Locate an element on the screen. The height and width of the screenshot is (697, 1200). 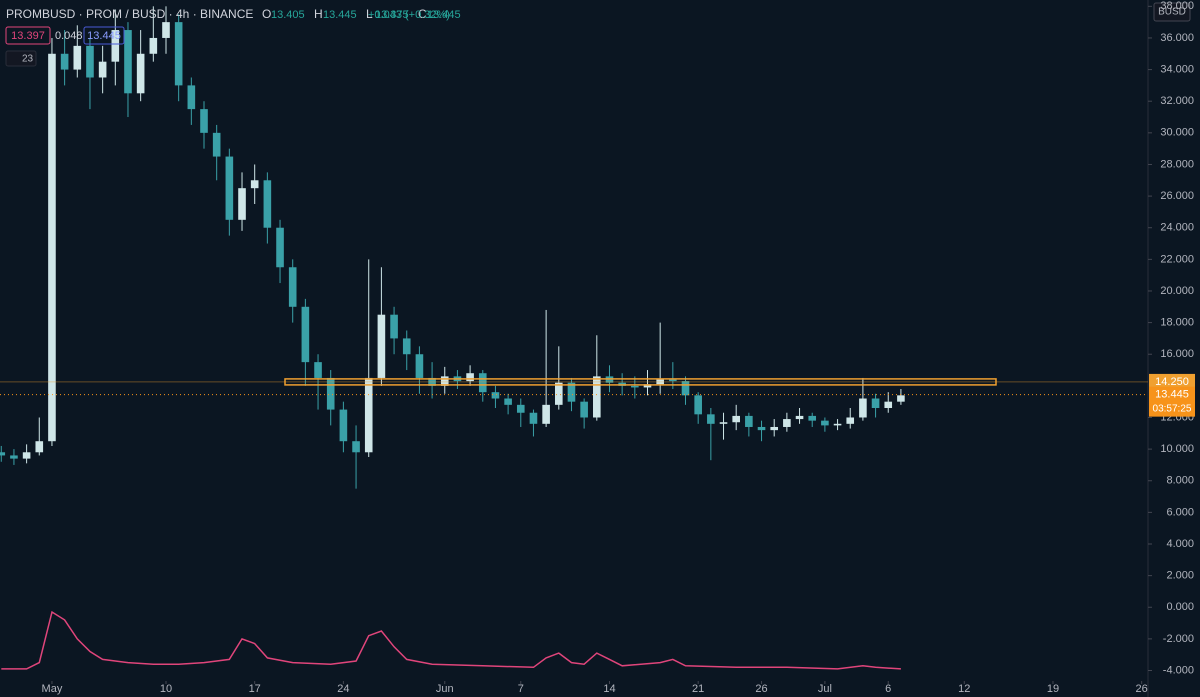
x-tick-label: 10 is located at coordinates (166, 689).